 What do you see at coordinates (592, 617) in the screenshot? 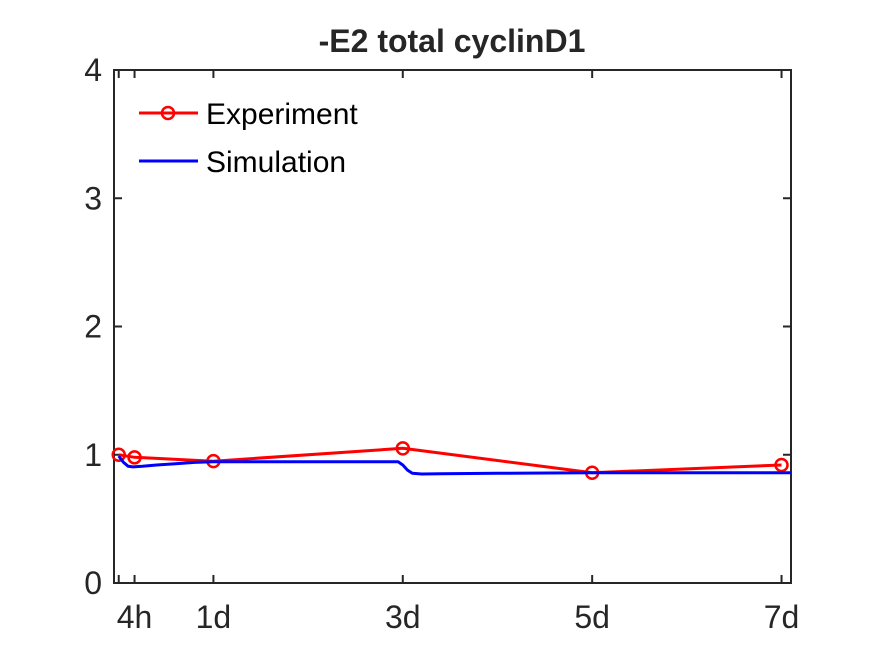
I see `x-tick-label: 5d` at bounding box center [592, 617].